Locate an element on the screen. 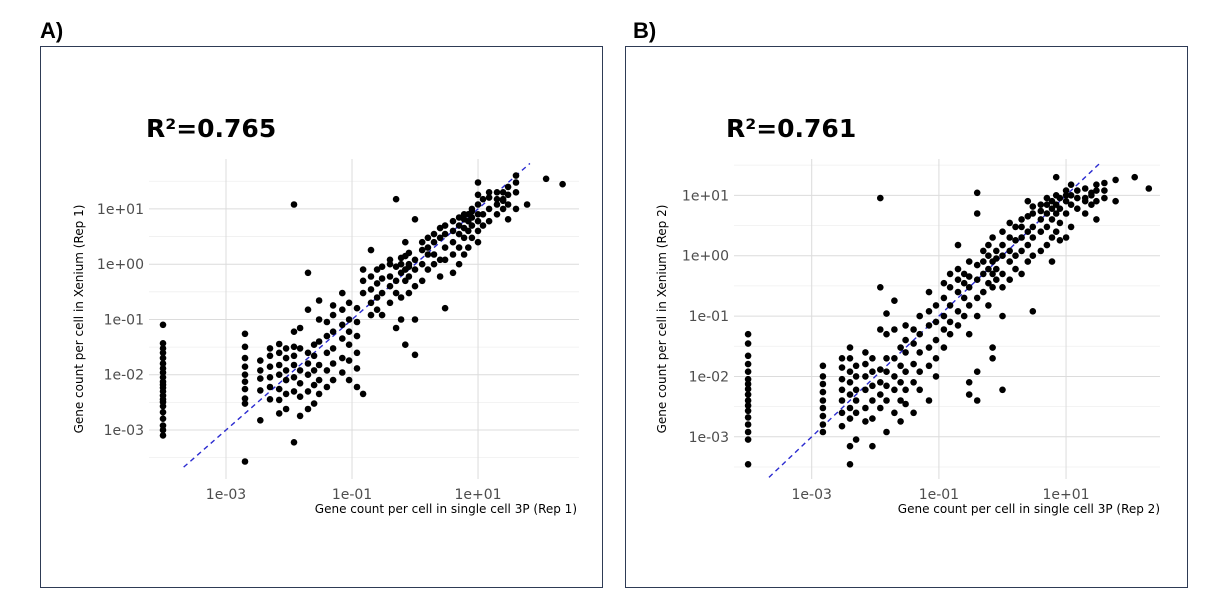  y-tick-label: 1e+01 is located at coordinates (120, 210).